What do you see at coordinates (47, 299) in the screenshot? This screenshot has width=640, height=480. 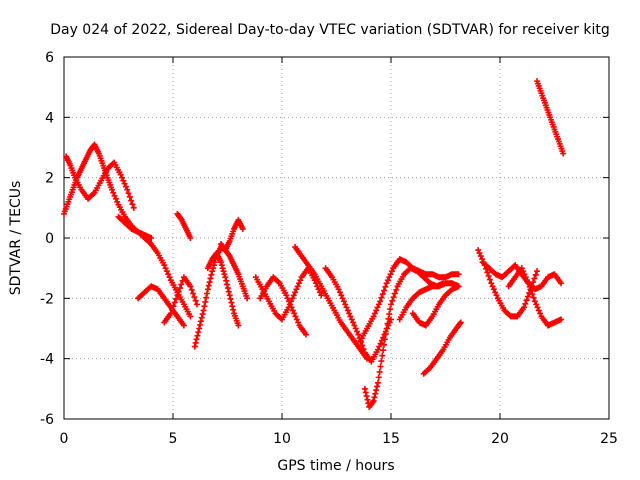 I see `y-tick-label: -2` at bounding box center [47, 299].